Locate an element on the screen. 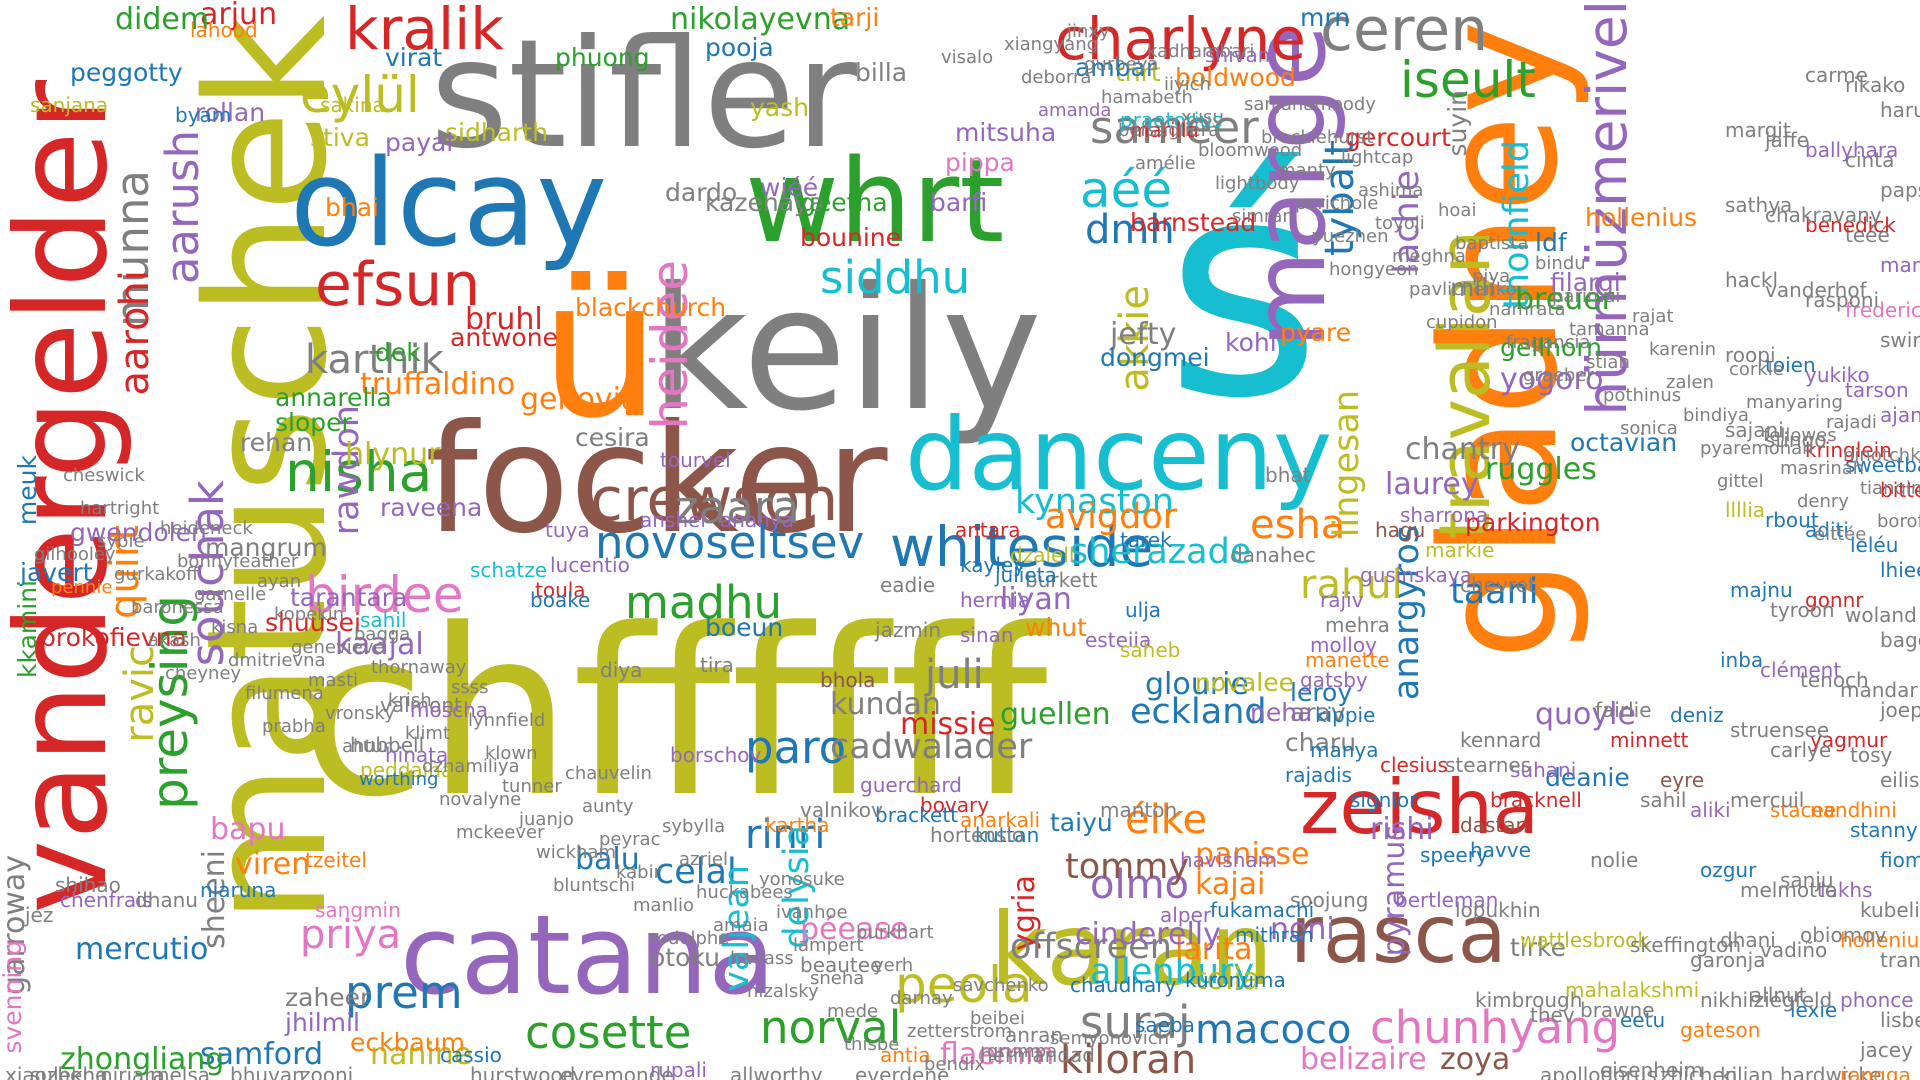 The width and height of the screenshot is (1920, 1080). cloud-word: tosy is located at coordinates (1871, 755).